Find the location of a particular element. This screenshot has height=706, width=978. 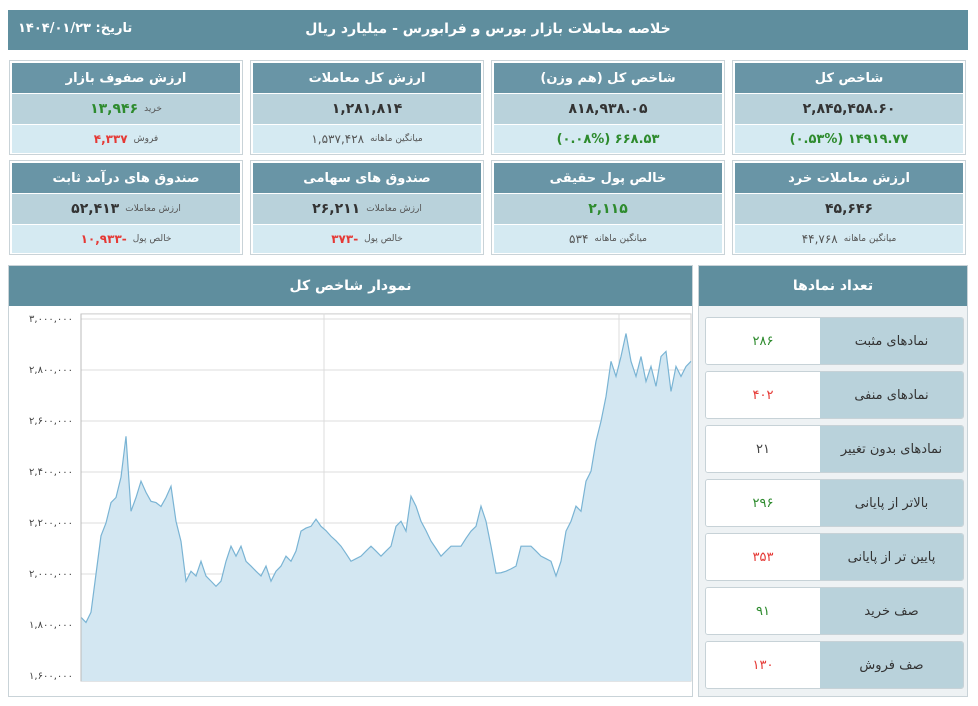

card-sub-row: ۱۴۹۱۹.۷۷ (۰.۵۳%) is located at coordinates (849, 139).